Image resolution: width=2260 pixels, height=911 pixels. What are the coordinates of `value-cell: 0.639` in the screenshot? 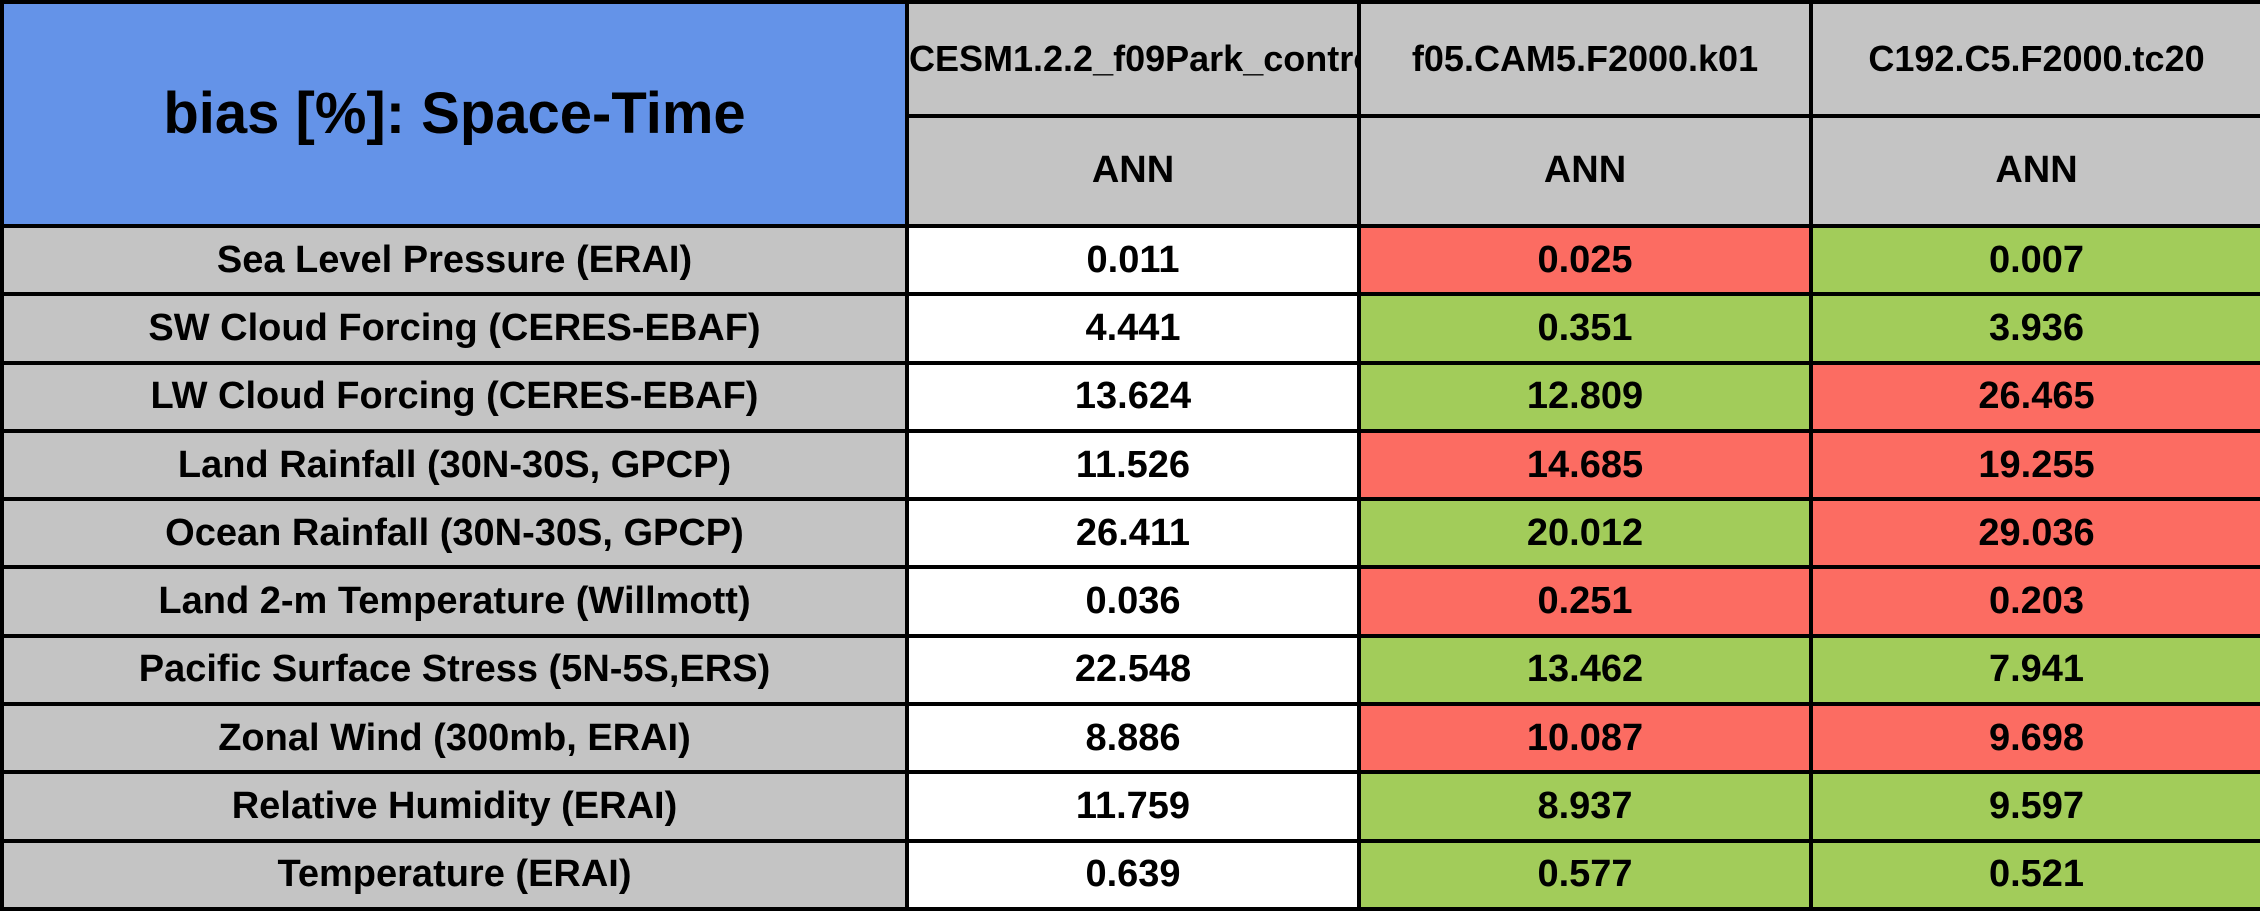 It's located at (1133, 874).